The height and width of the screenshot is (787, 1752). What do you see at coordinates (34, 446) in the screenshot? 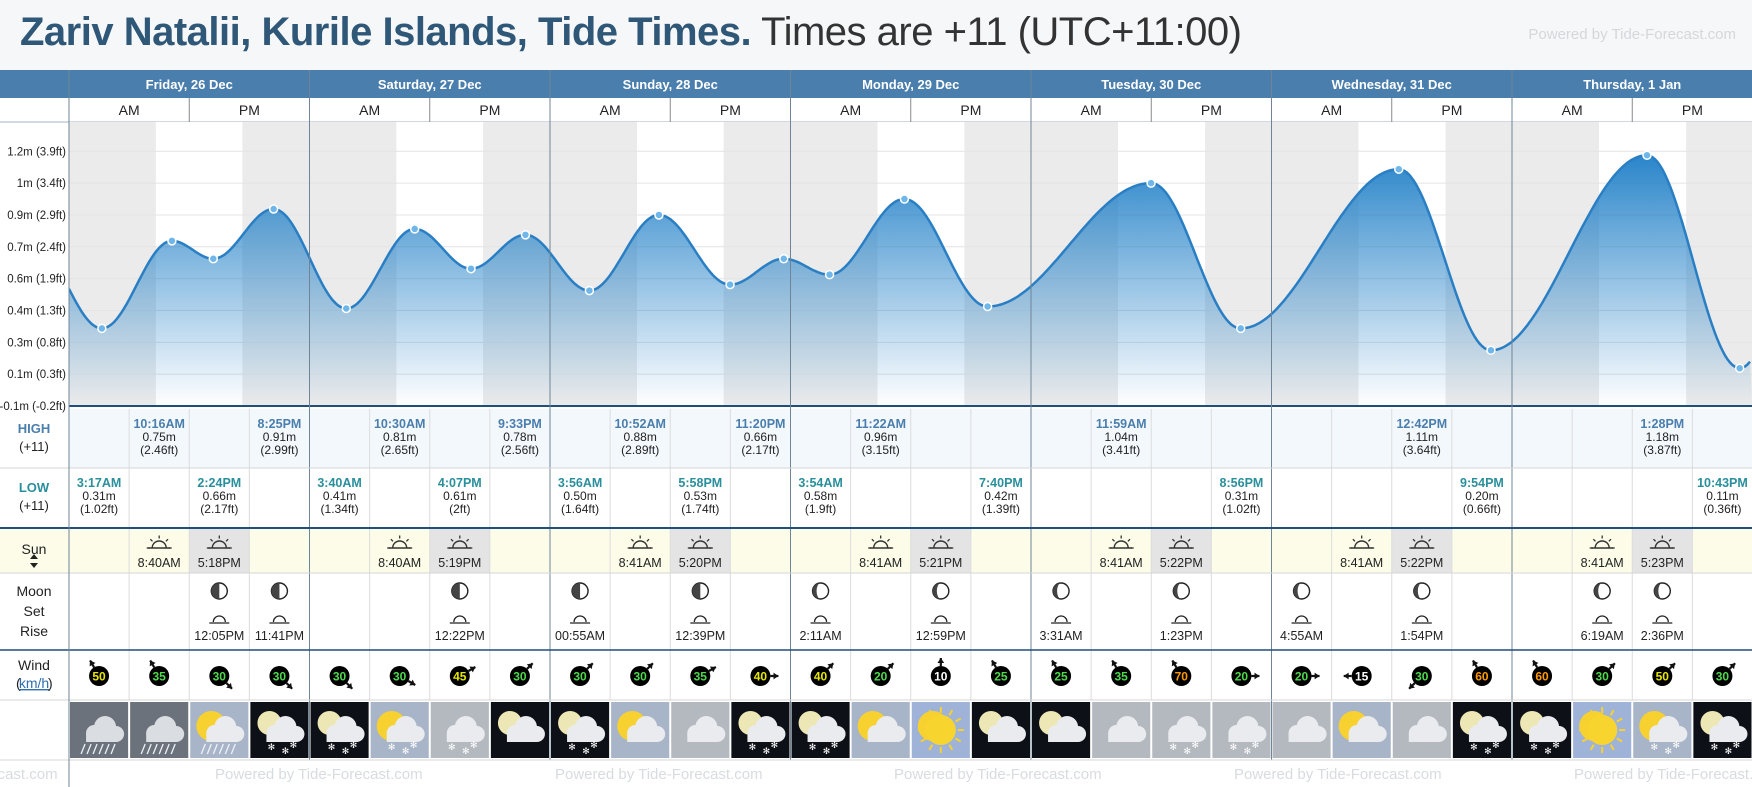
I see `high-row-timezone: (+11)` at bounding box center [34, 446].